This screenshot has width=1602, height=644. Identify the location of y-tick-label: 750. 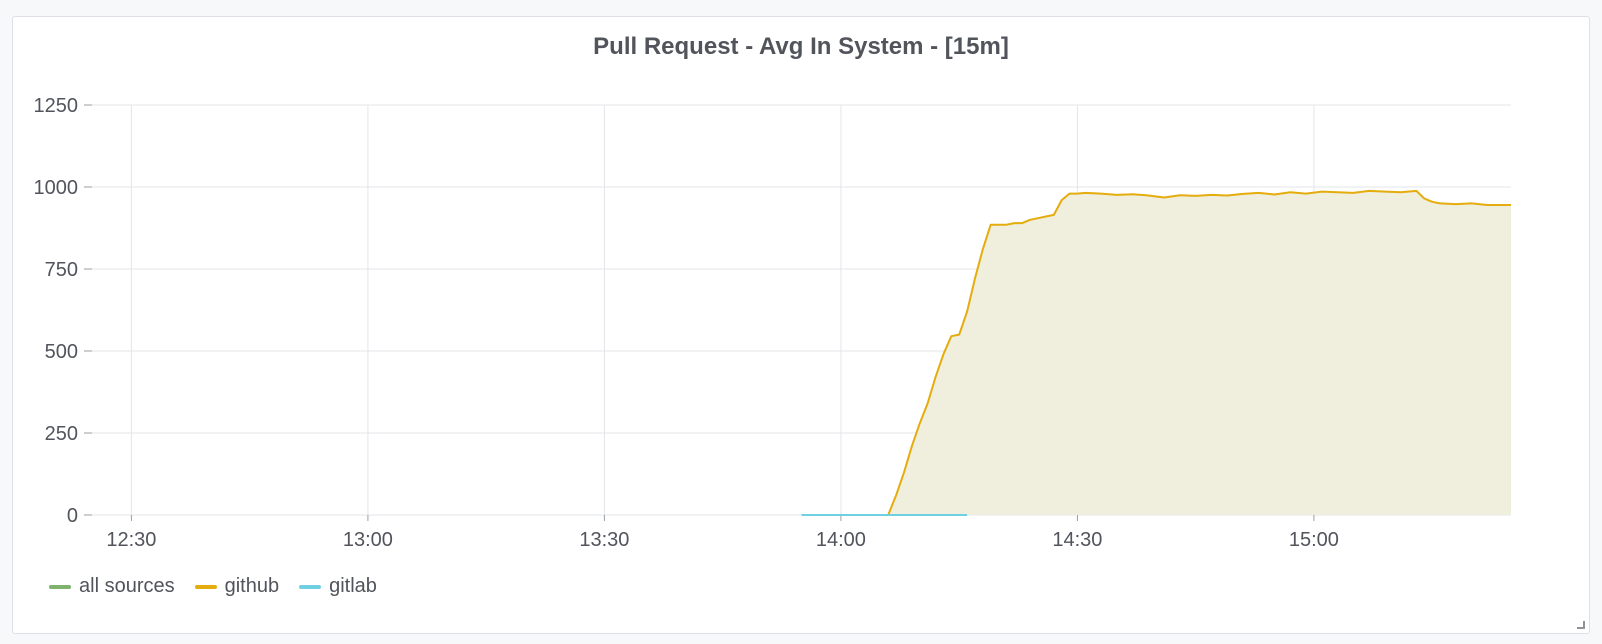
(61, 270).